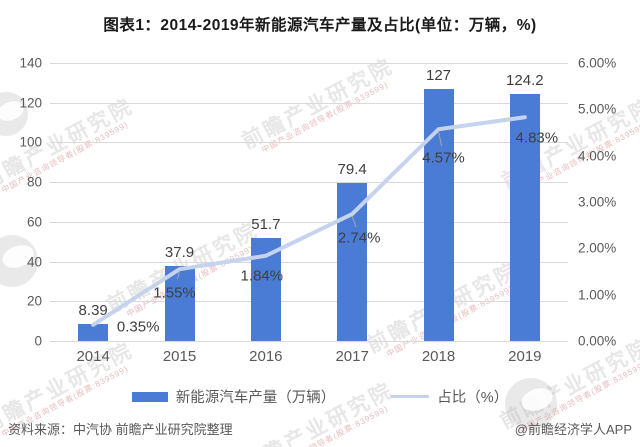 The image size is (640, 447). Describe the element at coordinates (320, 25) in the screenshot. I see `chart-title: 图表1：2014-2019年新能源汽车产量及占比(单位：万辆，%)` at that location.